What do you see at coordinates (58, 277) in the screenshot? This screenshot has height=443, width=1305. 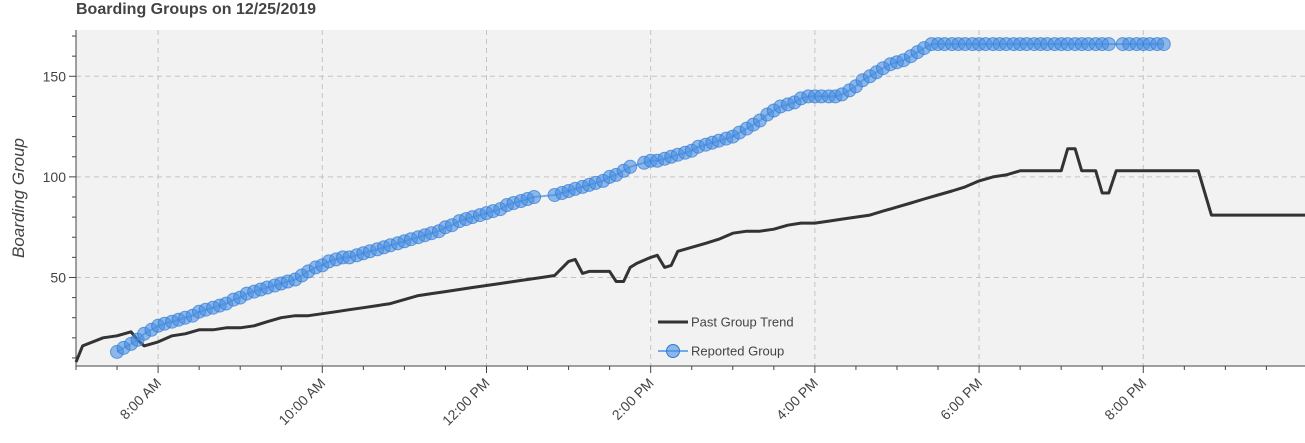 I see `y-tick-label: 50` at bounding box center [58, 277].